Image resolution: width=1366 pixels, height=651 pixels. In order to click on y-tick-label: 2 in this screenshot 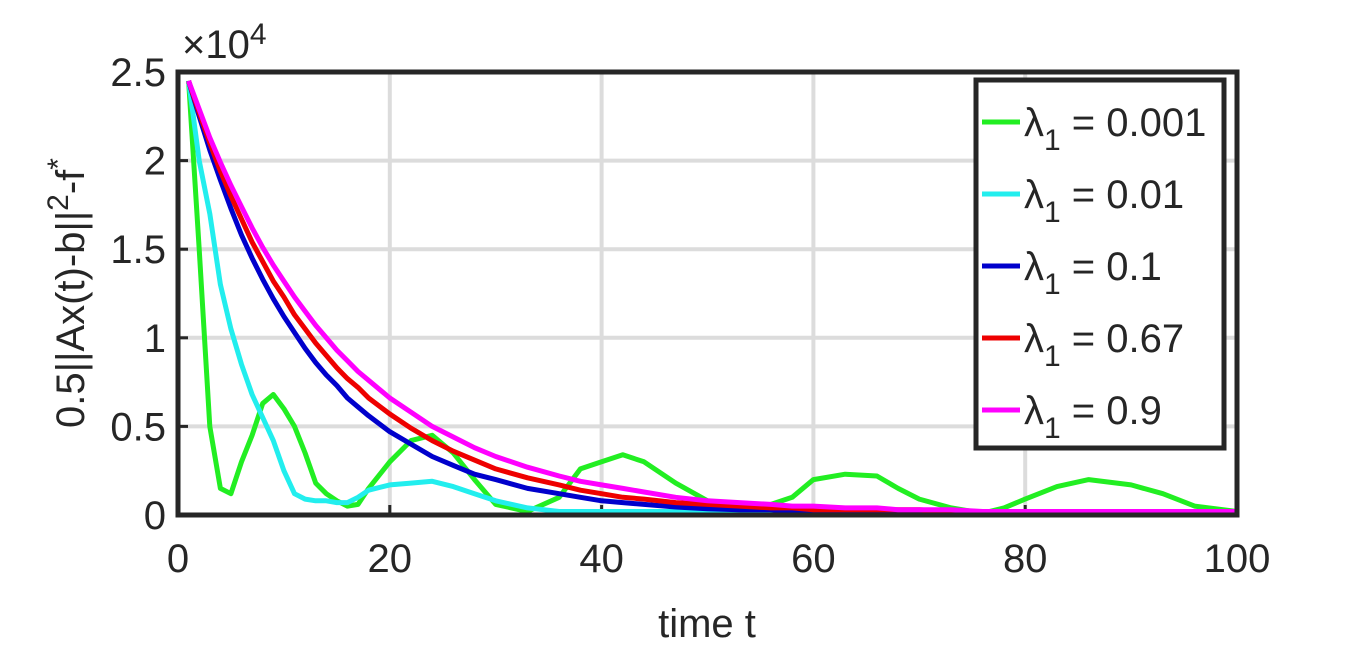, I will do `click(155, 162)`.